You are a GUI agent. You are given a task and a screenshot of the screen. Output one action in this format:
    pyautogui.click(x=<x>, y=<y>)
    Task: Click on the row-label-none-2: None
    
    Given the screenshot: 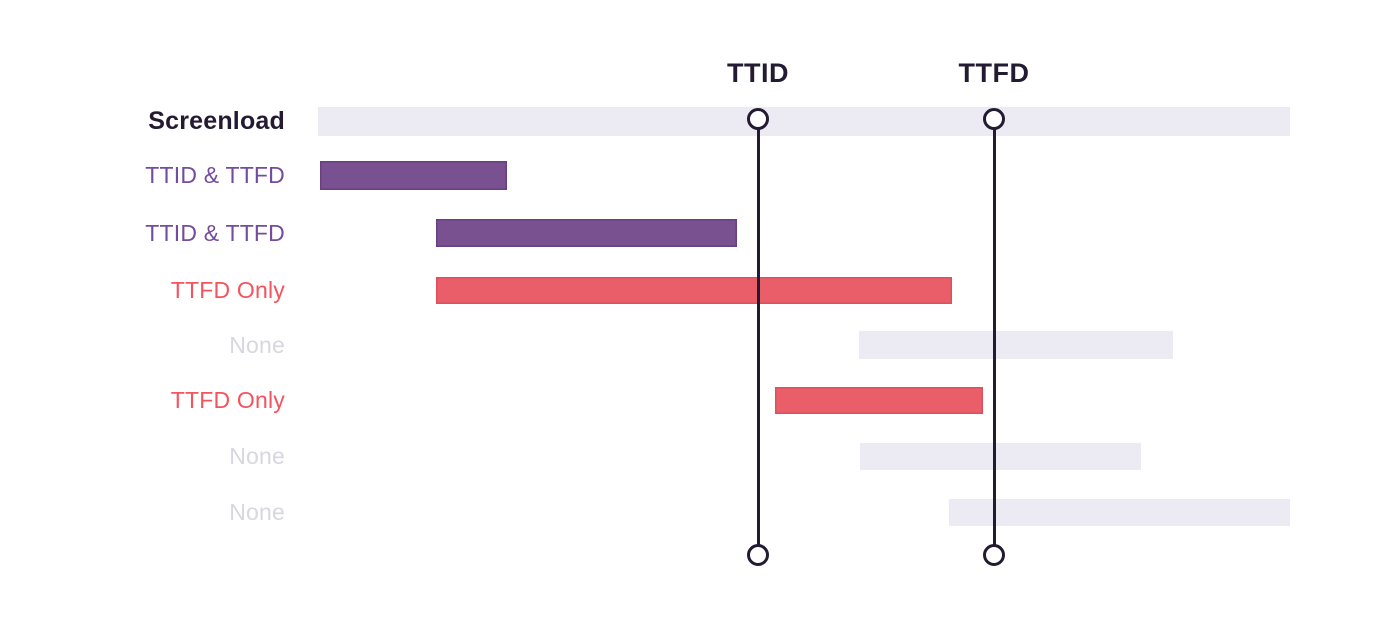 What is the action you would take?
    pyautogui.click(x=257, y=456)
    